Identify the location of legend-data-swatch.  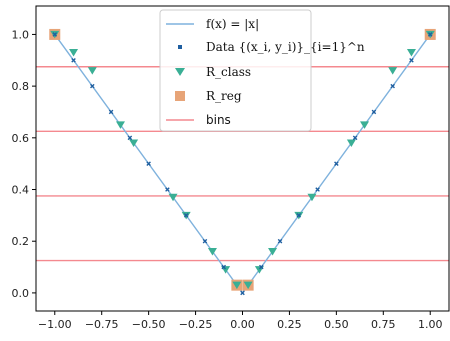
(180, 47).